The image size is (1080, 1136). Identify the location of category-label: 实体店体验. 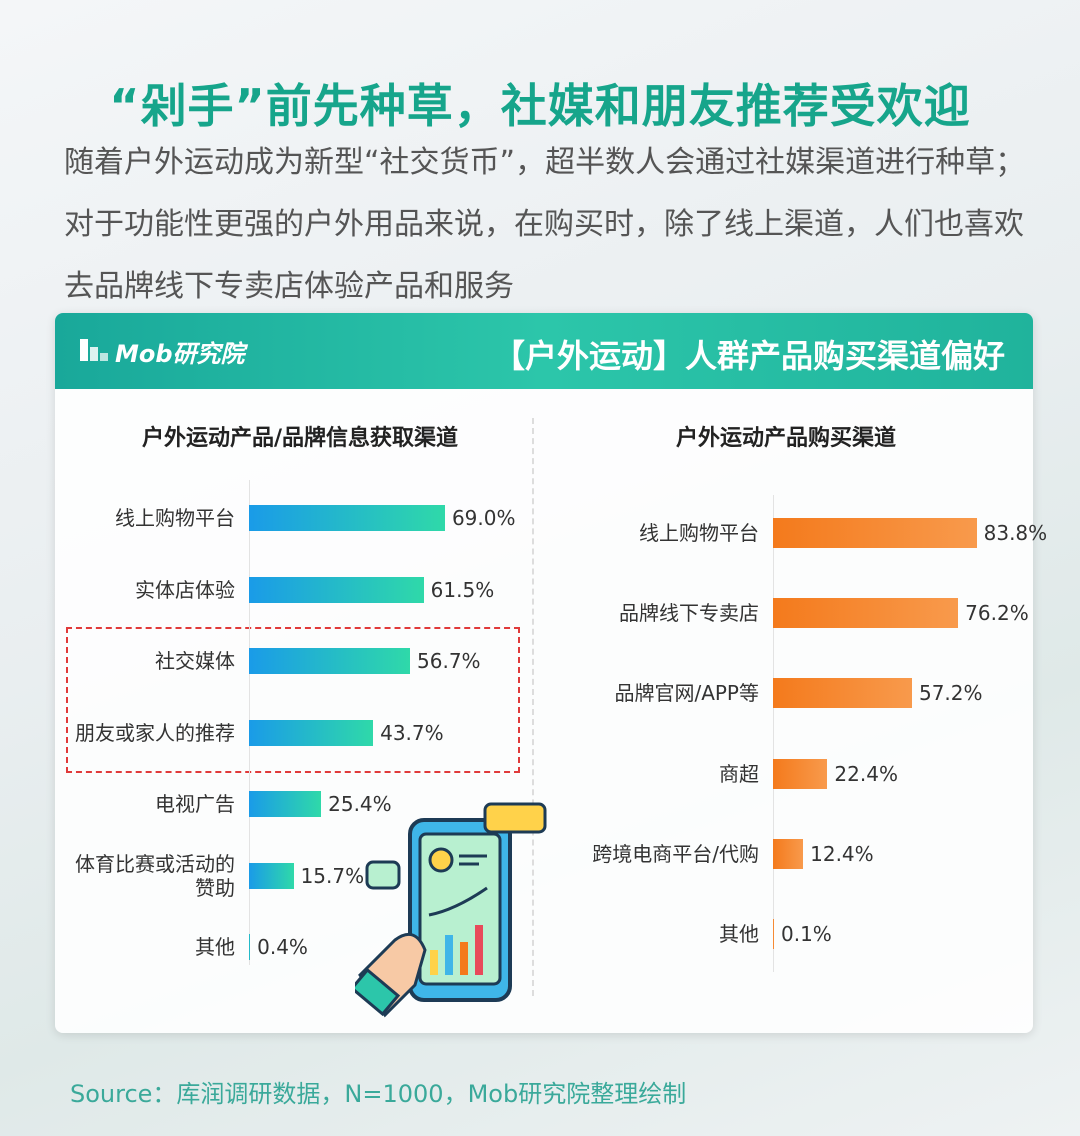
(185, 589).